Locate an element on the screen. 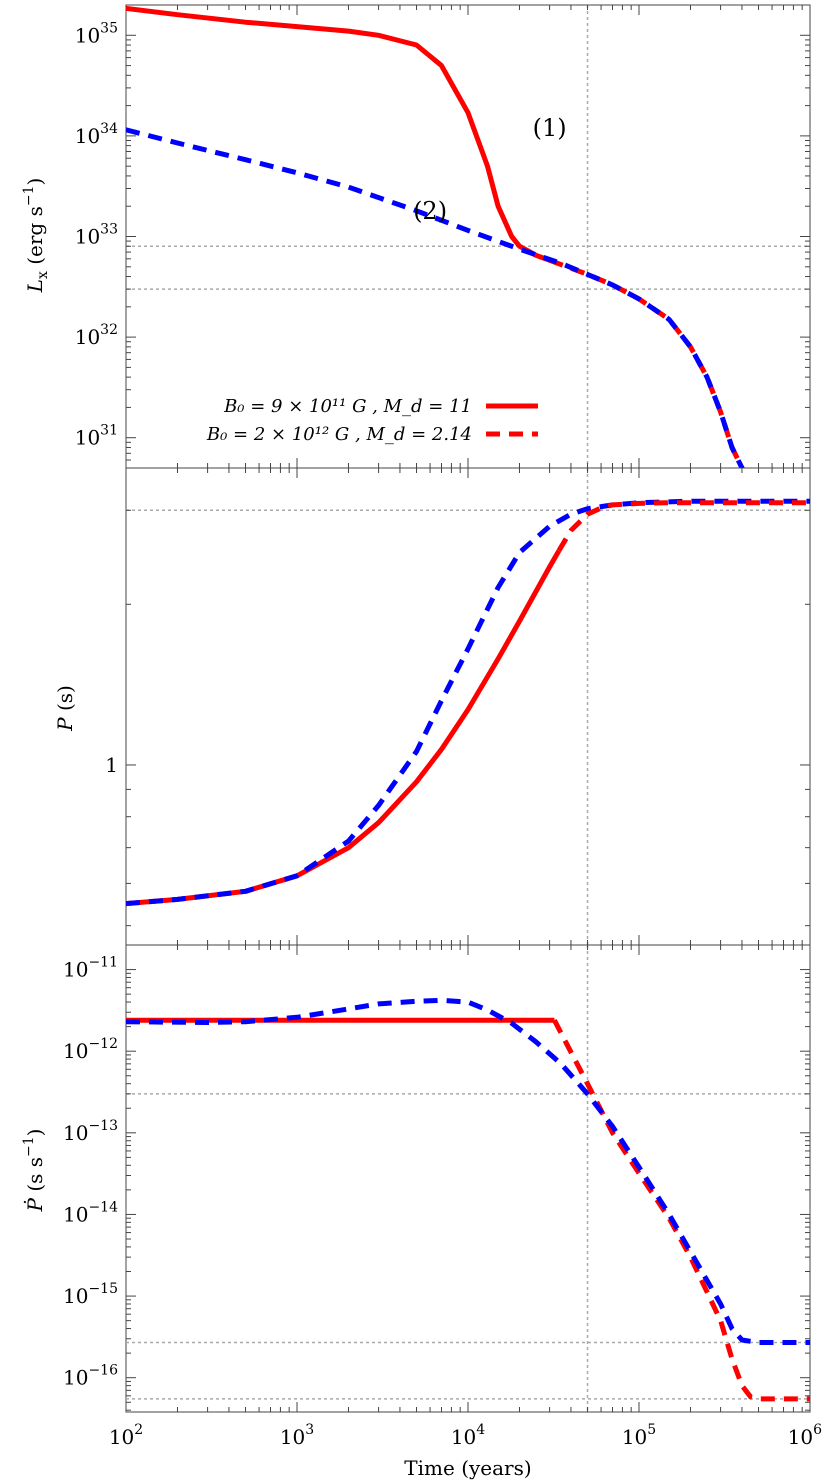 The image size is (830, 1483). y-tick-label: 10−15 is located at coordinates (90, 1294).